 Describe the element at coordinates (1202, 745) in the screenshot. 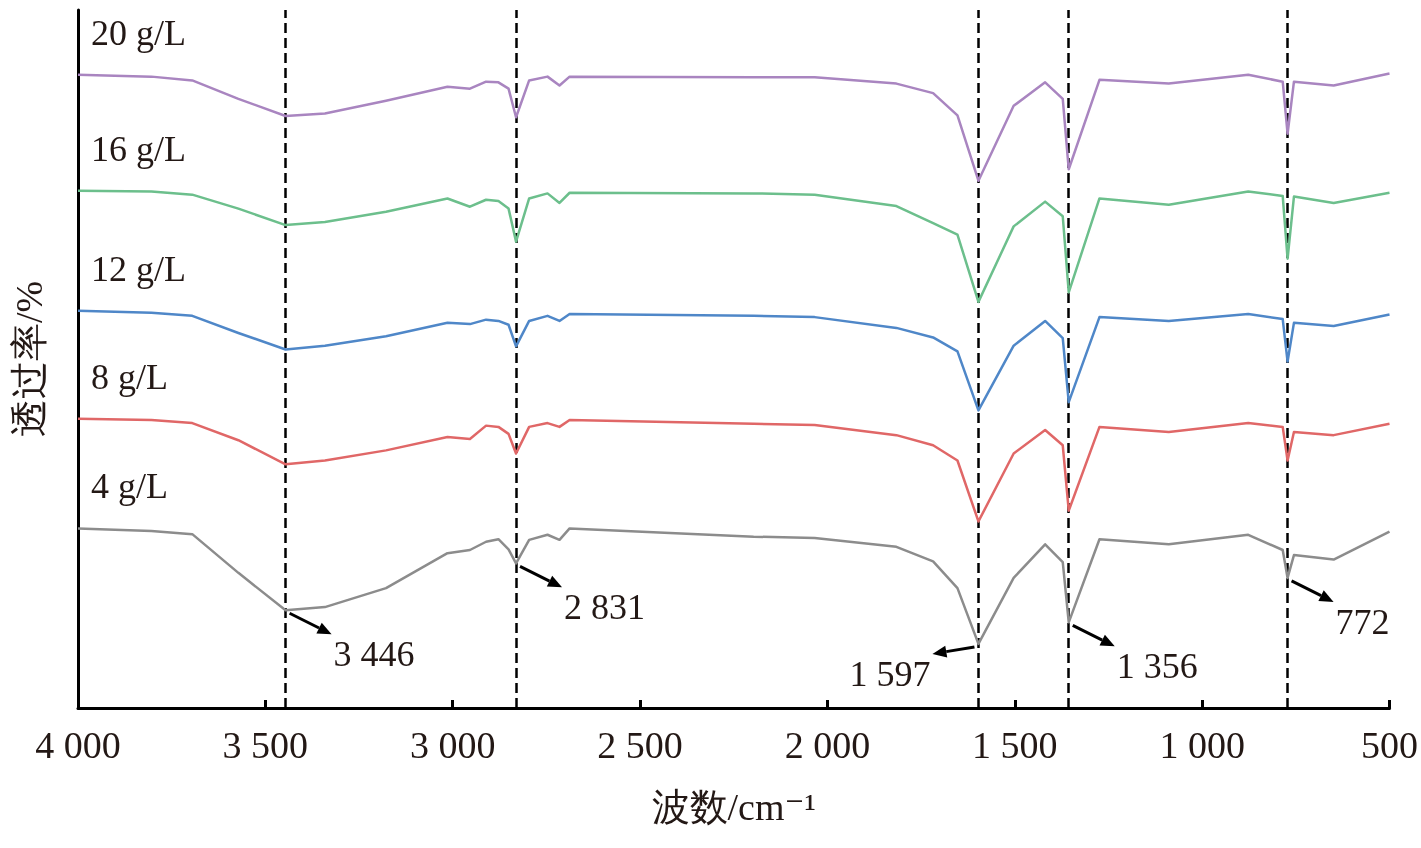

I see `x-tick-label: 1 000` at that location.